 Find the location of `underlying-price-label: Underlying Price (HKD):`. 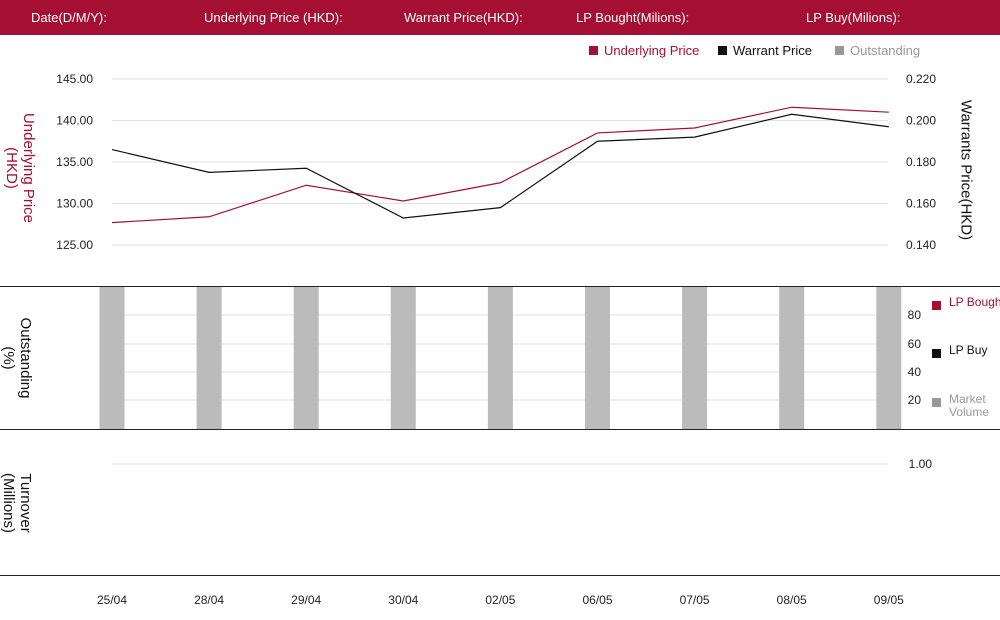

underlying-price-label: Underlying Price (HKD): is located at coordinates (273, 17).